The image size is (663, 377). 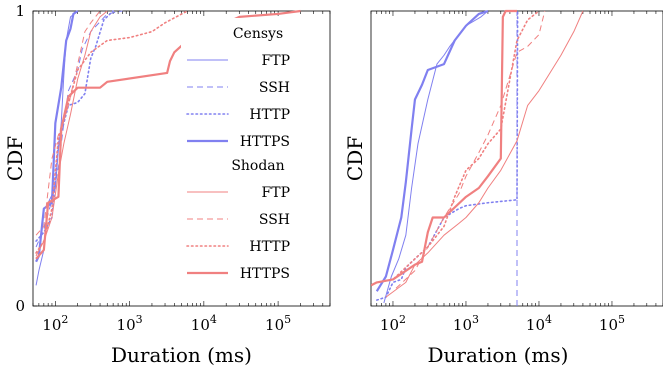 I want to click on legend-group-title: Censys, so click(x=258, y=34).